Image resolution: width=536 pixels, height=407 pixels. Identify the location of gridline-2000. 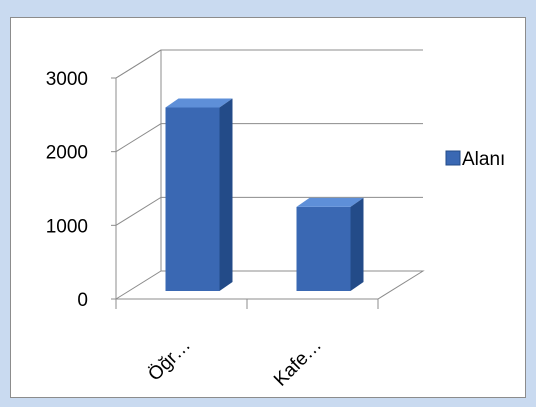
(269, 138).